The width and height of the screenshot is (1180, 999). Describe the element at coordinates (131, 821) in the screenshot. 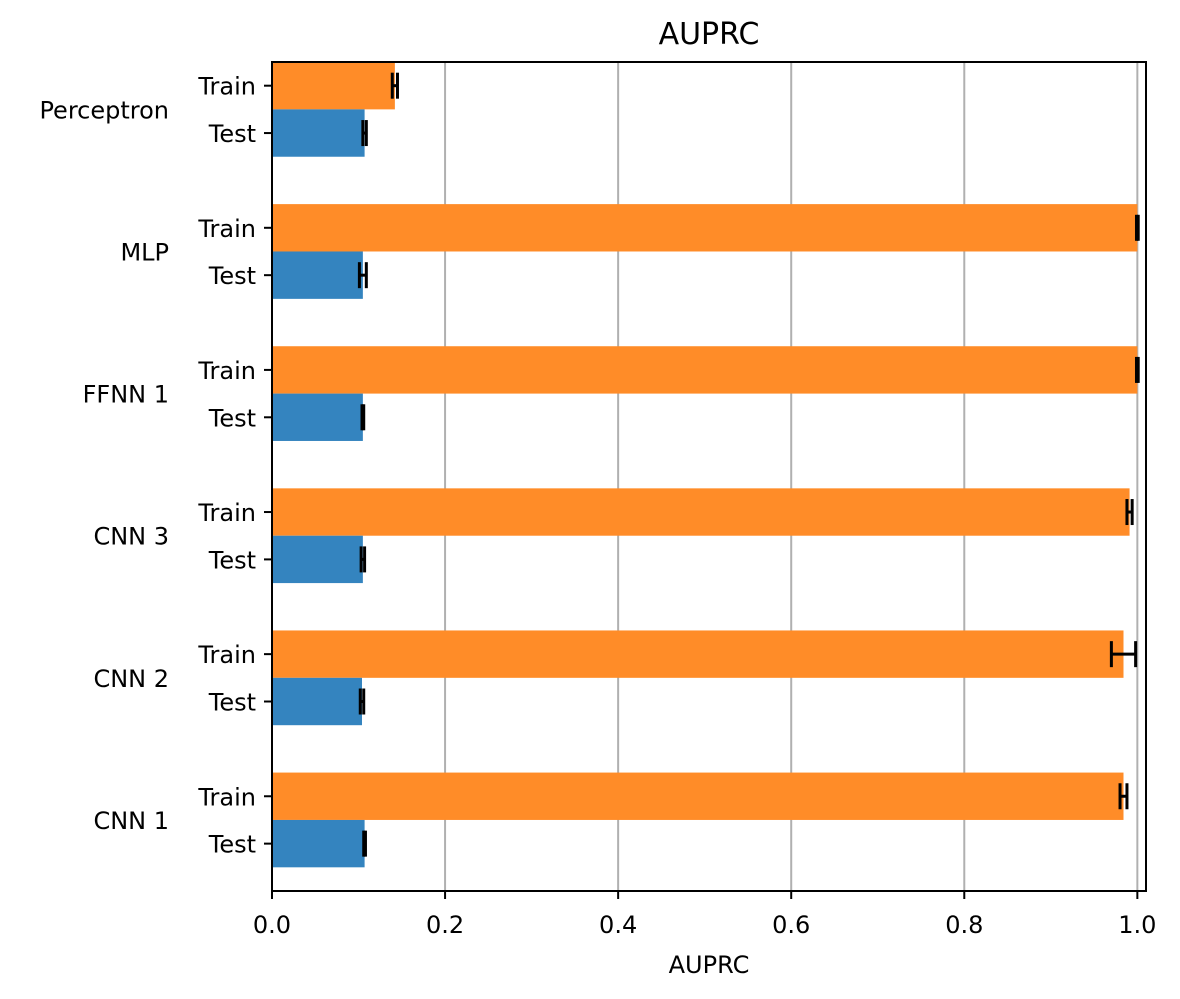

I see `group-label: CNN 1` at that location.